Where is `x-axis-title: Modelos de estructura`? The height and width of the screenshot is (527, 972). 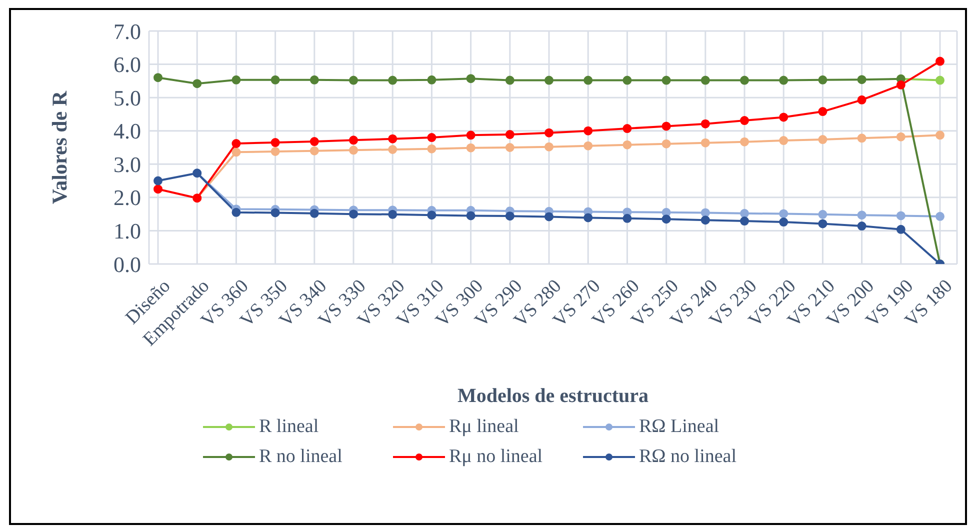 x-axis-title: Modelos de estructura is located at coordinates (553, 396).